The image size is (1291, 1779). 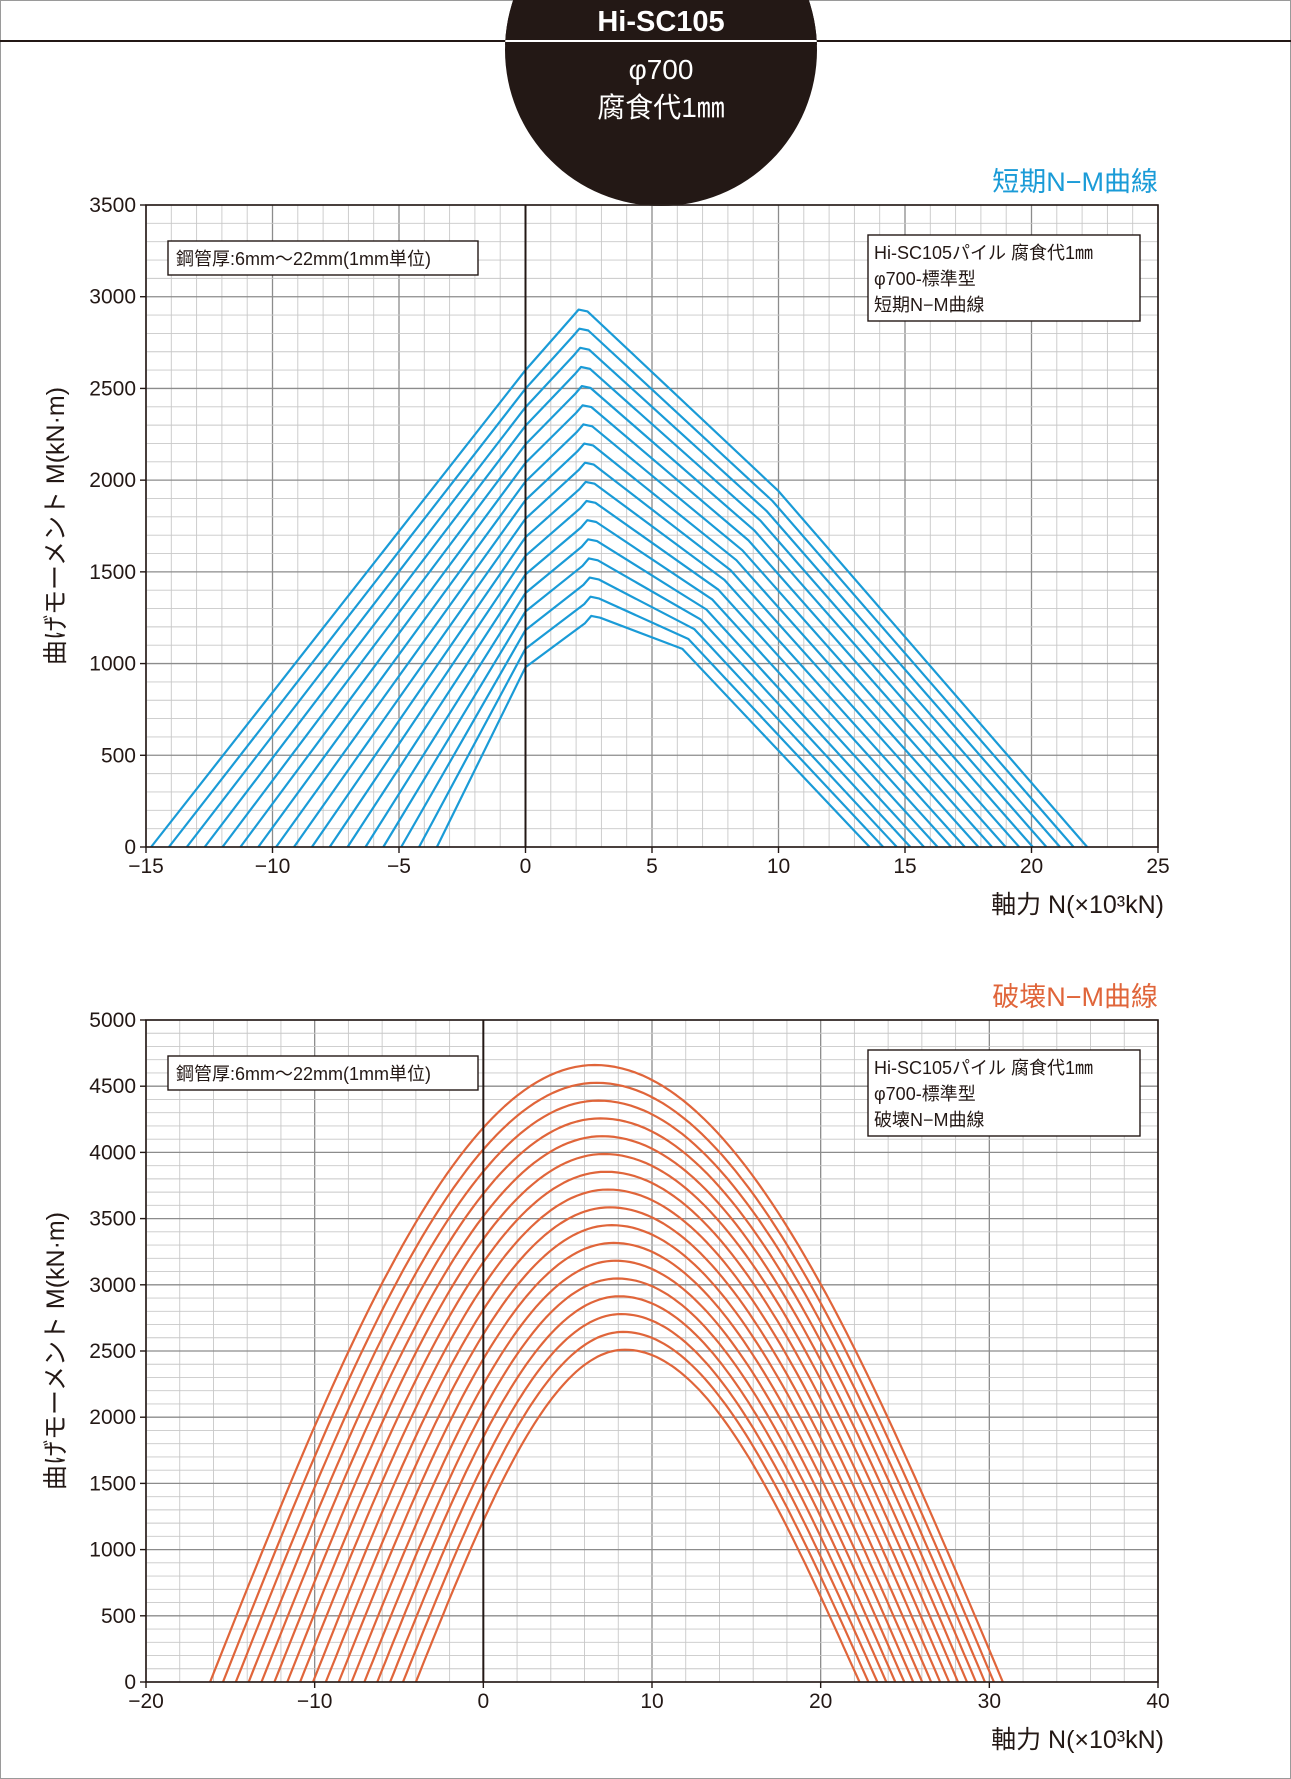 I want to click on product-name: Hi-SC105, so click(x=661, y=22).